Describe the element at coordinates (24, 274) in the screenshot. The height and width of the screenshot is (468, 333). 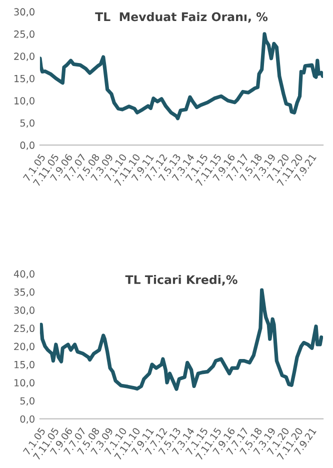
I see `y-tick-label: 40,0` at that location.